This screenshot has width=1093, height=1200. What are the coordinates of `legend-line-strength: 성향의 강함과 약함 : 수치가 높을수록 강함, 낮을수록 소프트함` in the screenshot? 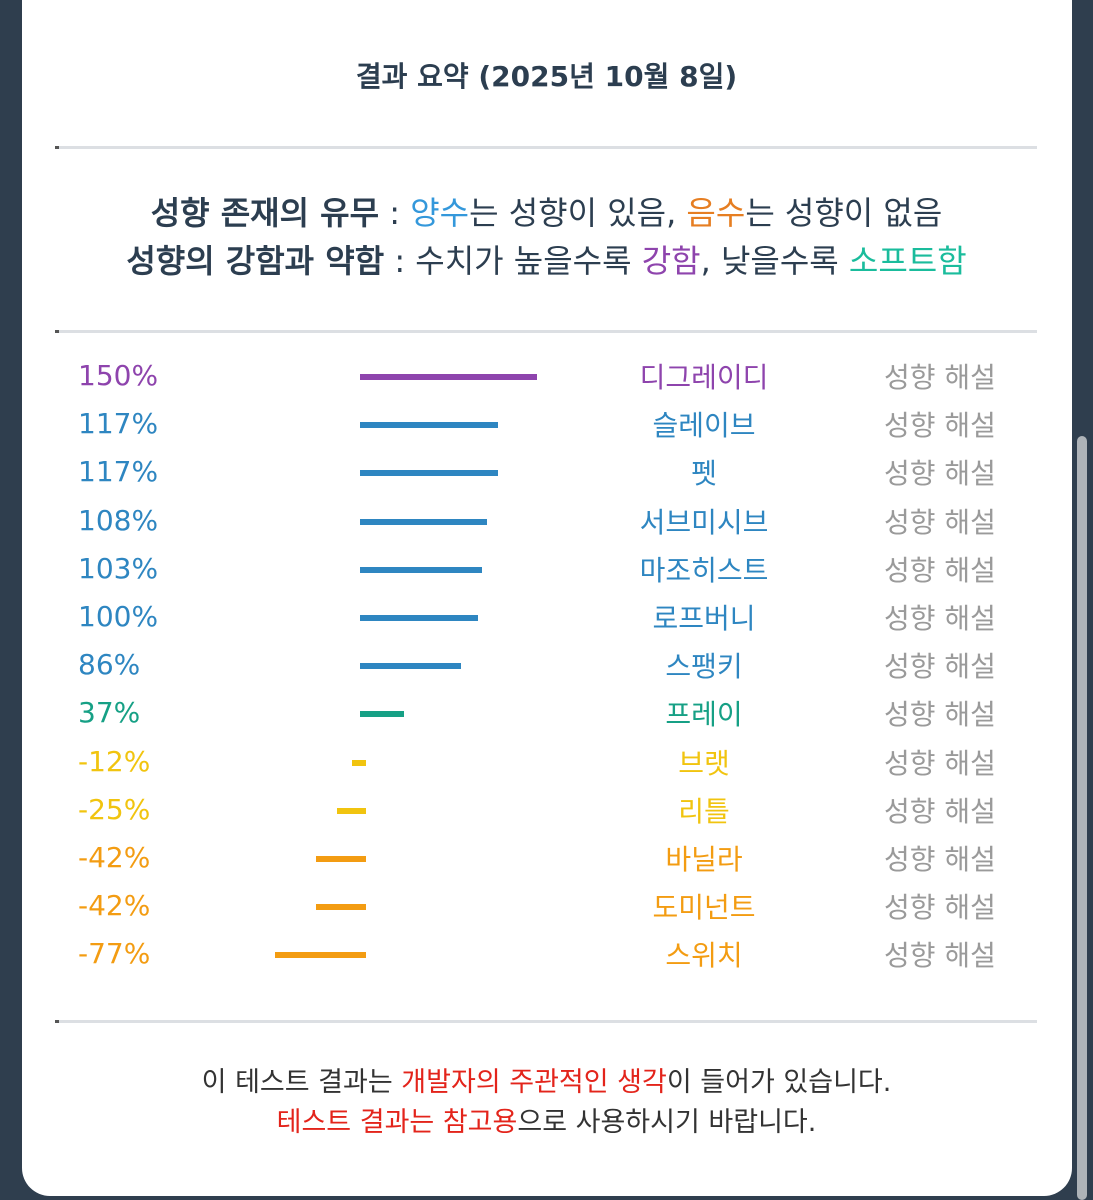 It's located at (546, 259).